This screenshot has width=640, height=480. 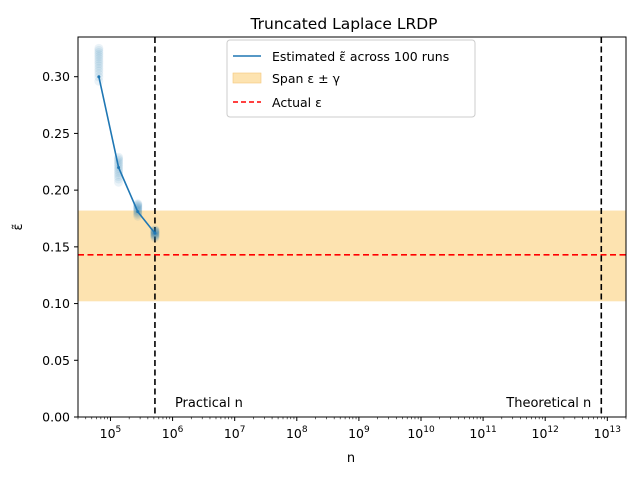 I want to click on y-axis-label: ε̃, so click(x=18, y=226).